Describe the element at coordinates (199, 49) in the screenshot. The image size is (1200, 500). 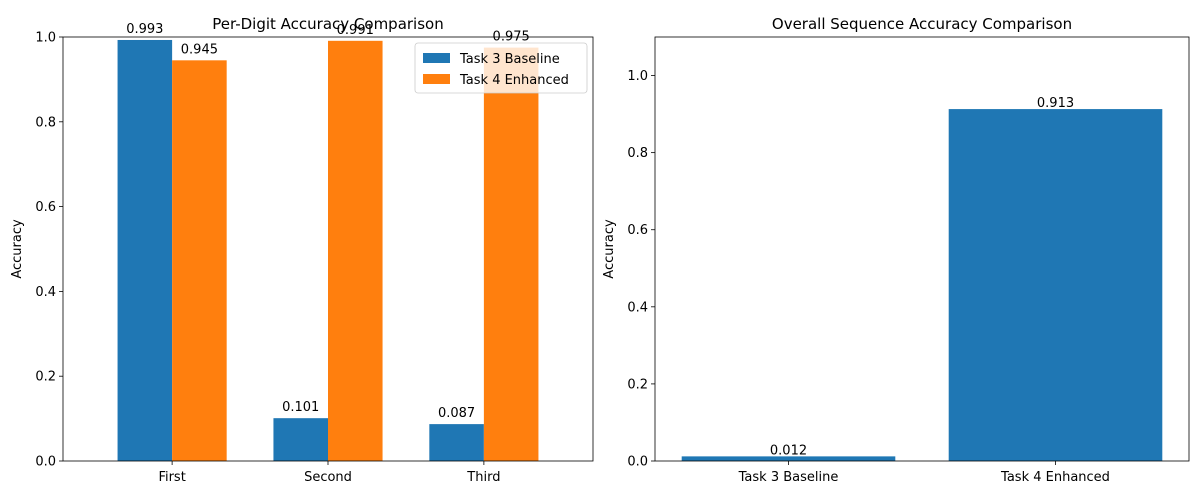
I see `bar-value-label: 0.945` at that location.